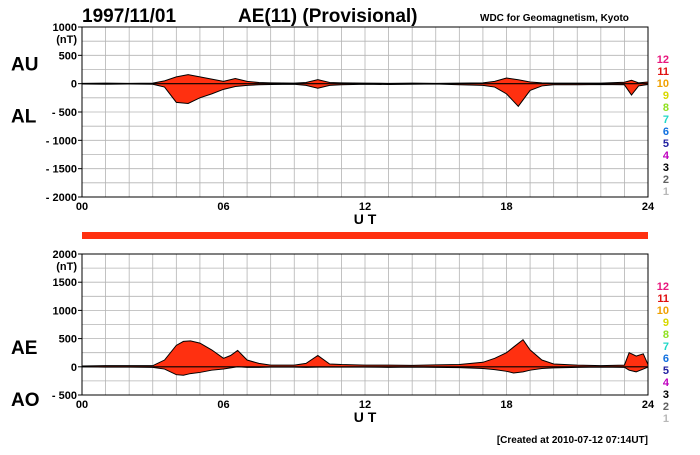 The image size is (700, 455). Describe the element at coordinates (365, 235) in the screenshot. I see `data-coverage-strip` at that location.